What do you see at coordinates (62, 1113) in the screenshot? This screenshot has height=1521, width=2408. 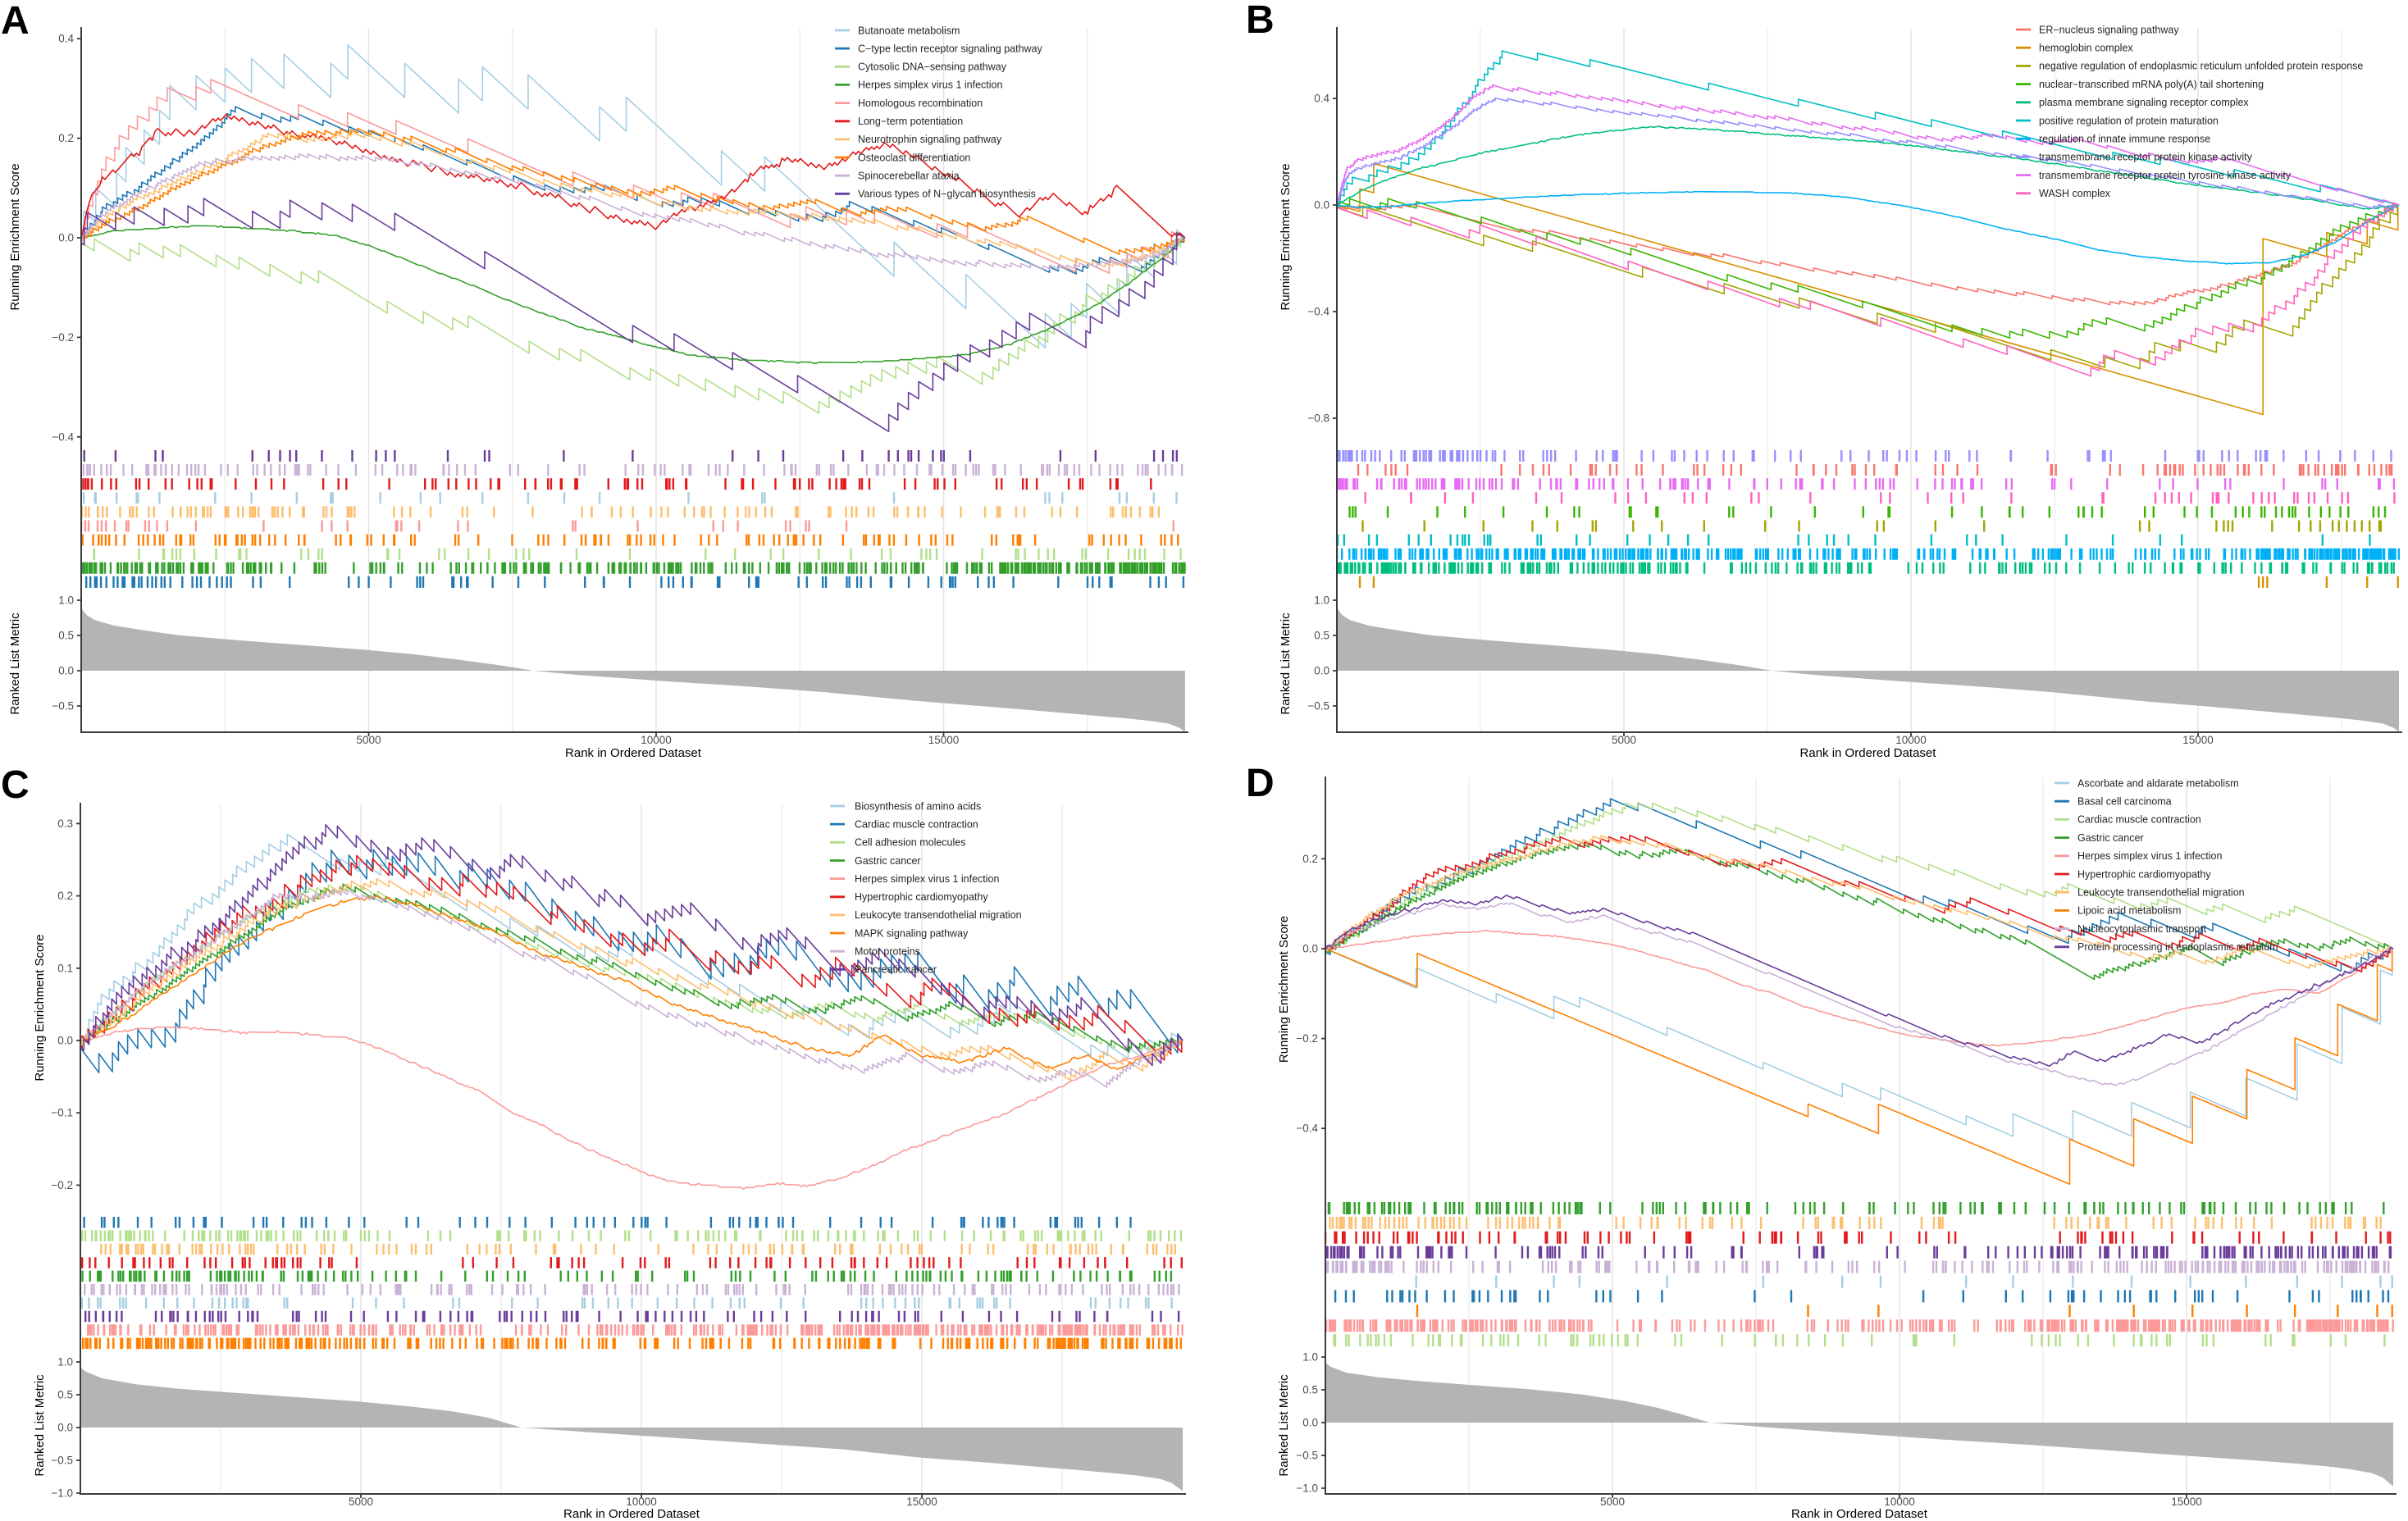 I see `svg-text: −0.1` at bounding box center [62, 1113].